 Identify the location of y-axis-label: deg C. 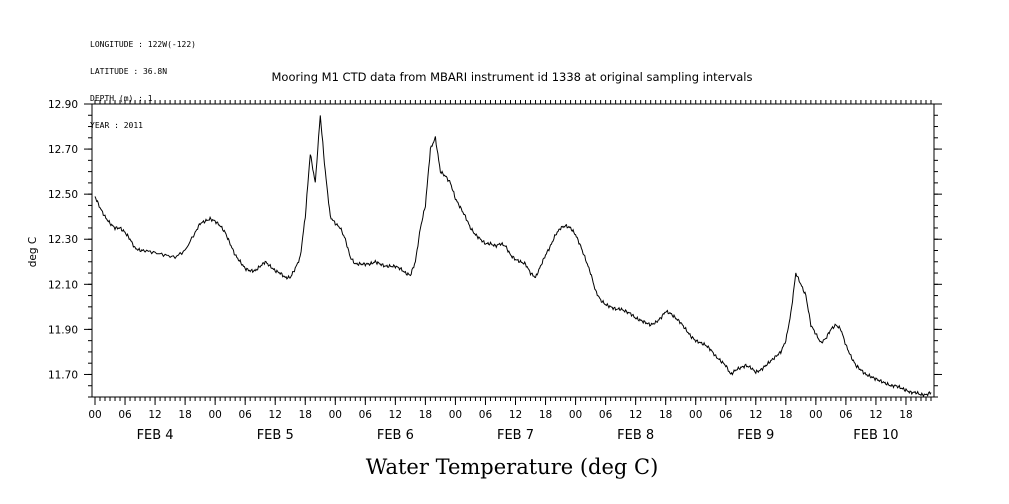
(33, 252).